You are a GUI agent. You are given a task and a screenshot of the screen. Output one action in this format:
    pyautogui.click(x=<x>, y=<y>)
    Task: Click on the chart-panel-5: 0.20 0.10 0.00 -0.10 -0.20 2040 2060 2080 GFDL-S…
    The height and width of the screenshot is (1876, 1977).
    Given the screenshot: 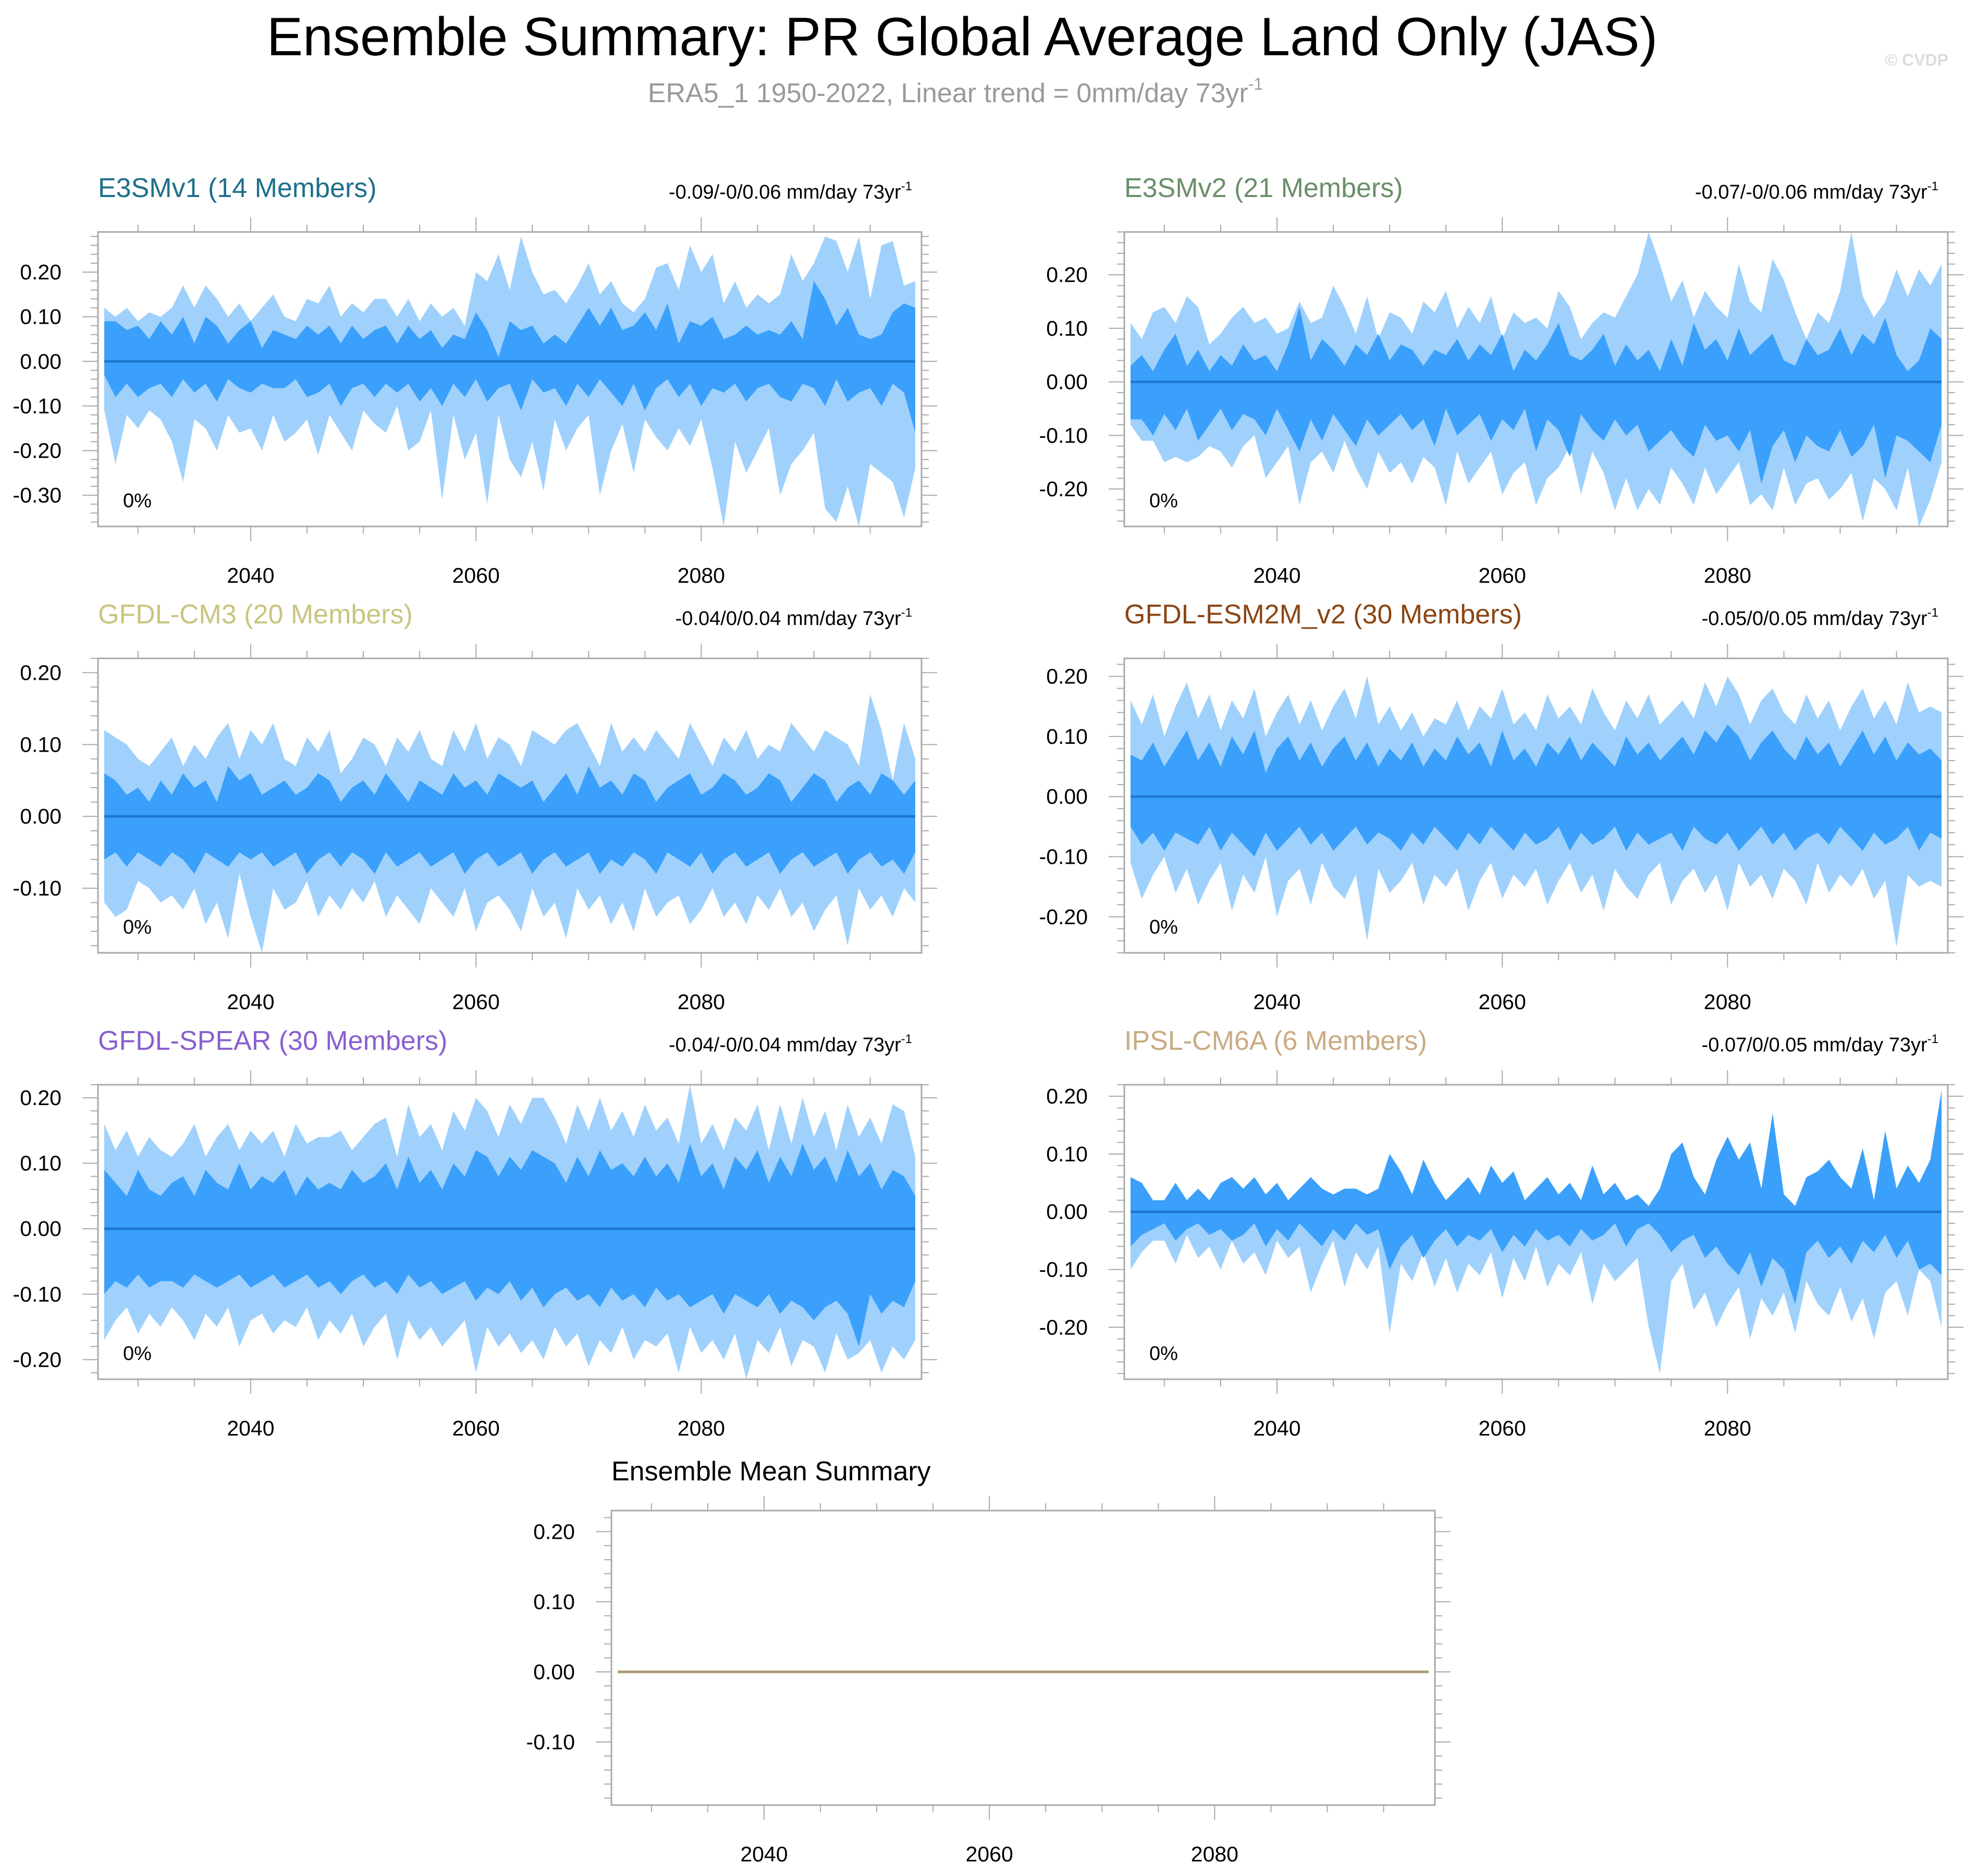 What is the action you would take?
    pyautogui.click(x=475, y=1233)
    